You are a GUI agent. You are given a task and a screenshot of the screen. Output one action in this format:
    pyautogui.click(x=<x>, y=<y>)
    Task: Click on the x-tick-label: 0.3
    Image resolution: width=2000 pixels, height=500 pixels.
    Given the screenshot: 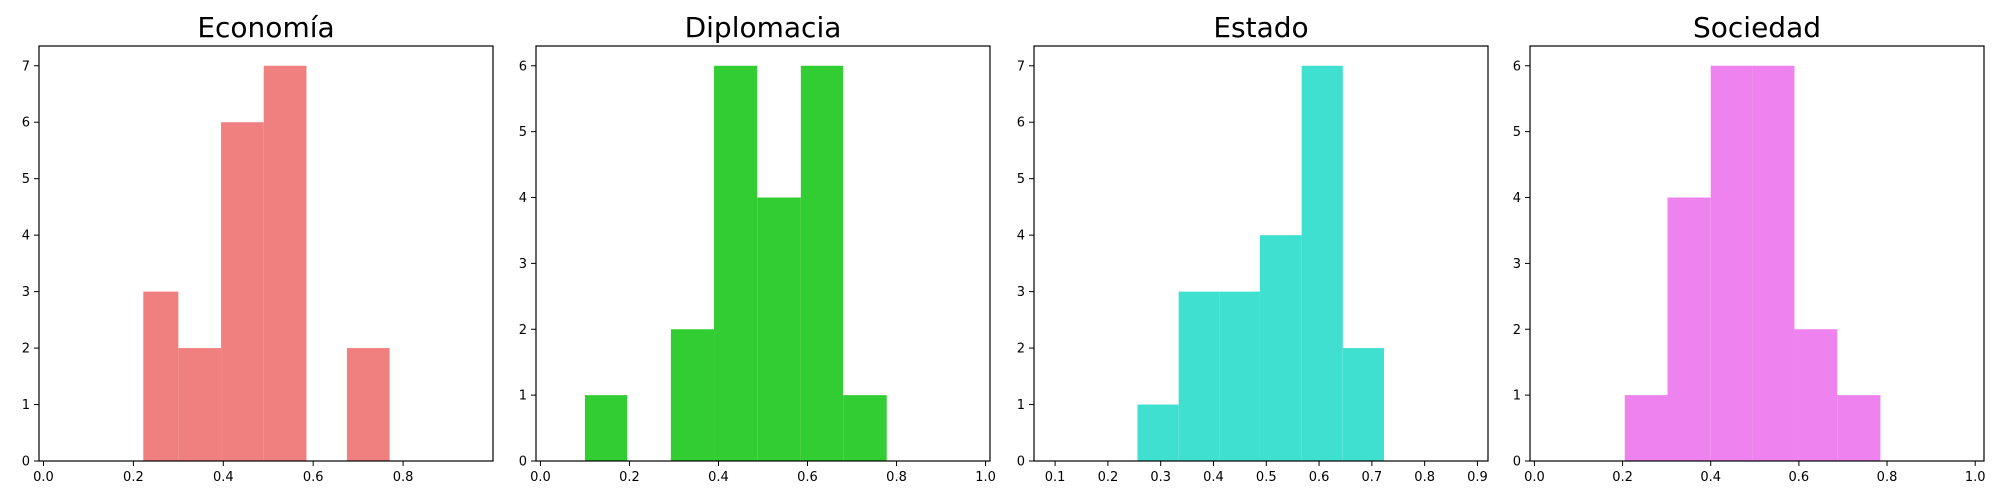 What is the action you would take?
    pyautogui.click(x=1160, y=477)
    